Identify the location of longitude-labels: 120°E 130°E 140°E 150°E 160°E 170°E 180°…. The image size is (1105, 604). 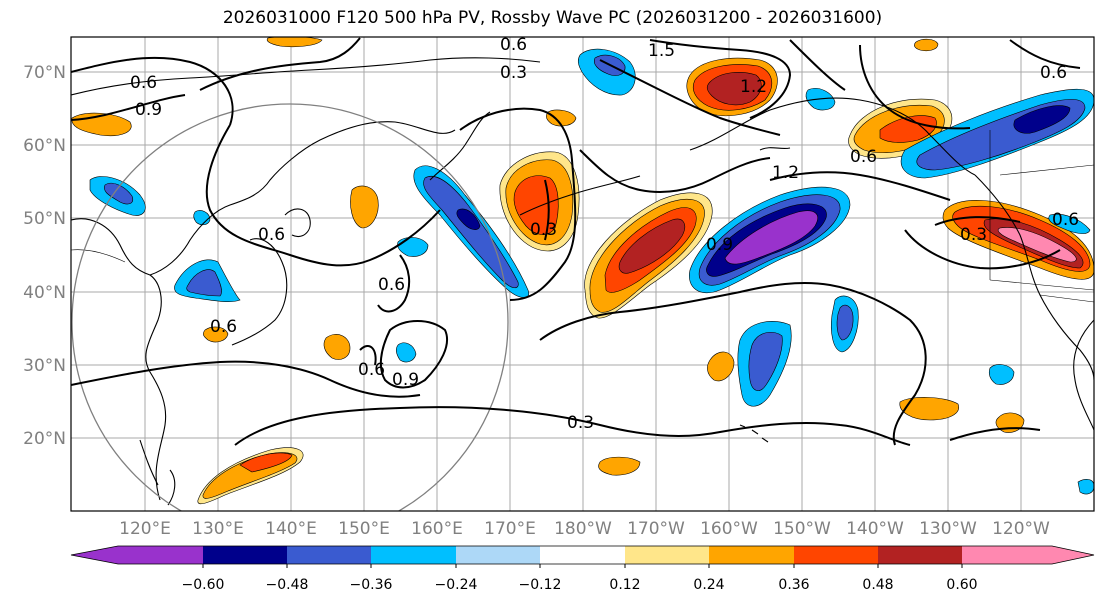
(584, 529).